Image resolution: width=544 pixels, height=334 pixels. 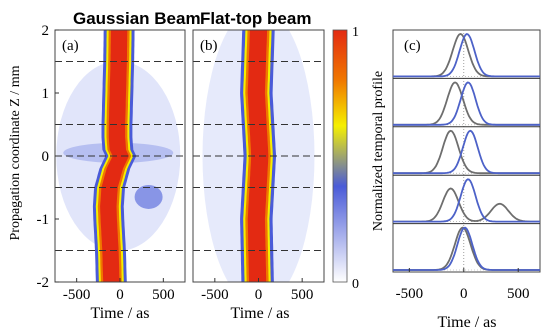 I want to click on colorbar-tick-bottom: 0, so click(x=355, y=284).